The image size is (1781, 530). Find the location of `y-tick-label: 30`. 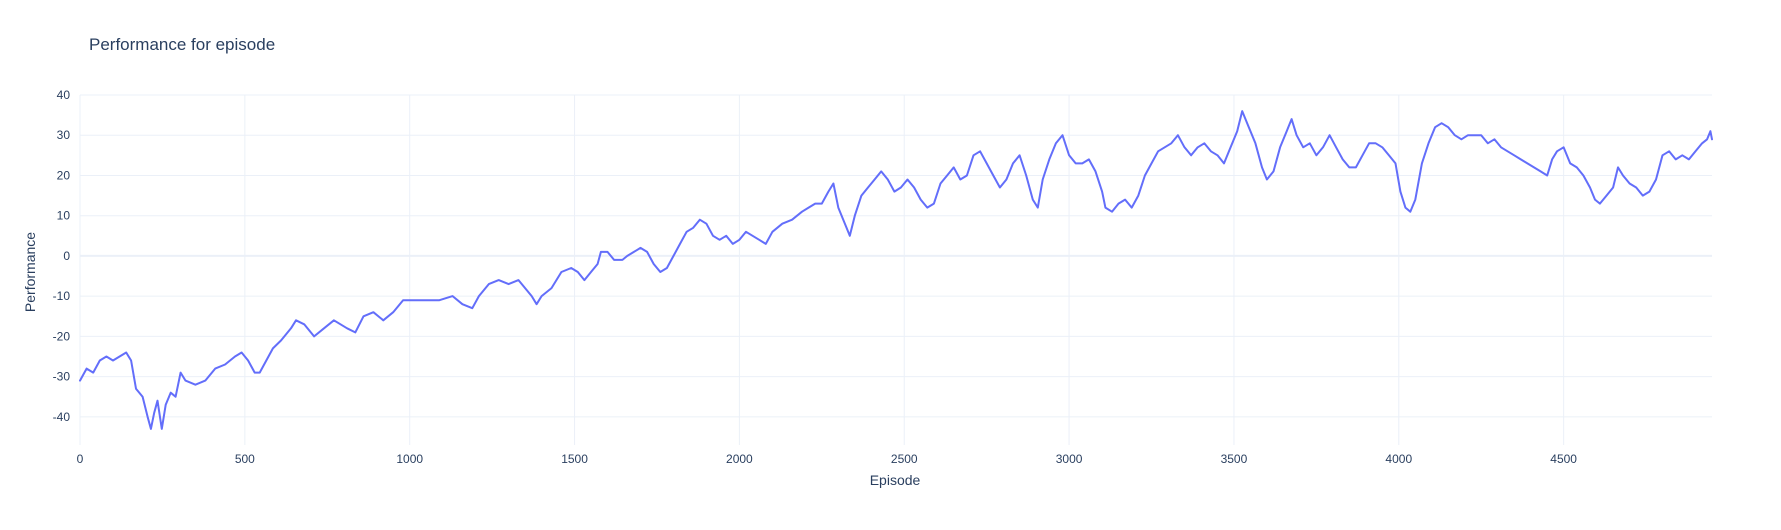

y-tick-label: 30 is located at coordinates (64, 135).